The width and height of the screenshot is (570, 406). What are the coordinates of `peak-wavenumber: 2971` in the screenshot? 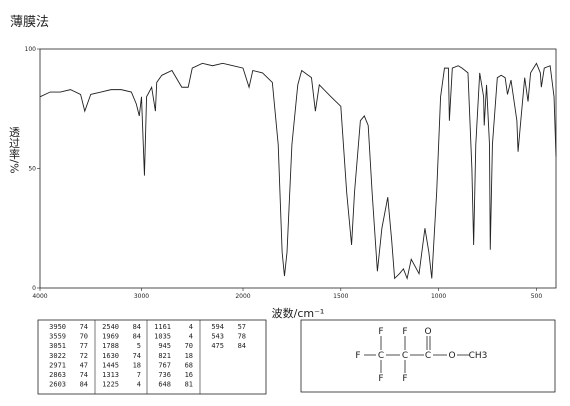 It's located at (57, 365).